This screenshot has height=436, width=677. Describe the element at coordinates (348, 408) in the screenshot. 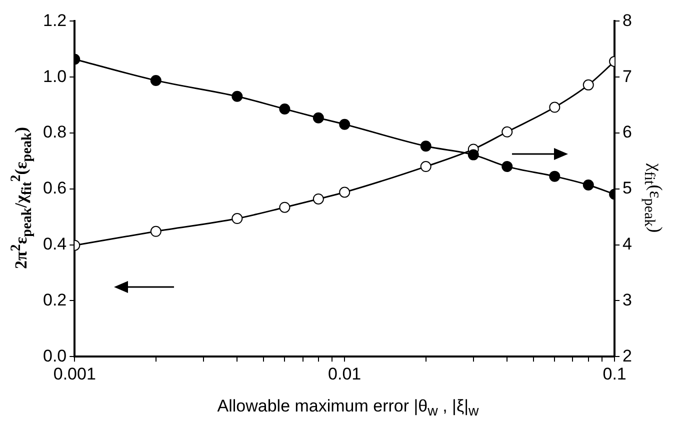

I see `x-axis-title: Allowable maximum error |θ$_{w}$ , |ξ|$_{w}$` at that location.